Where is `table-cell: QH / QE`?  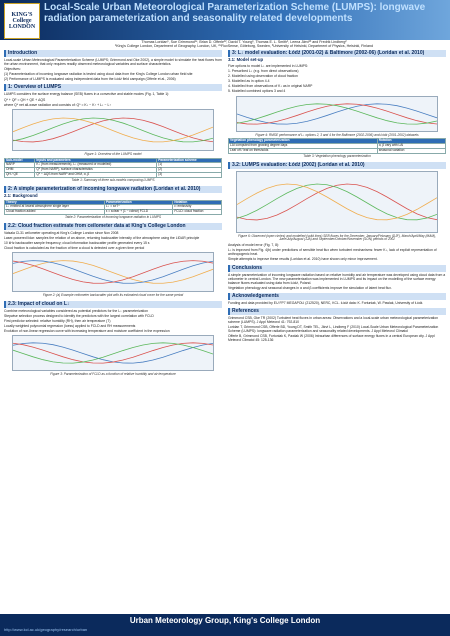
table-cell: QH / QE is located at coordinates (20, 174).